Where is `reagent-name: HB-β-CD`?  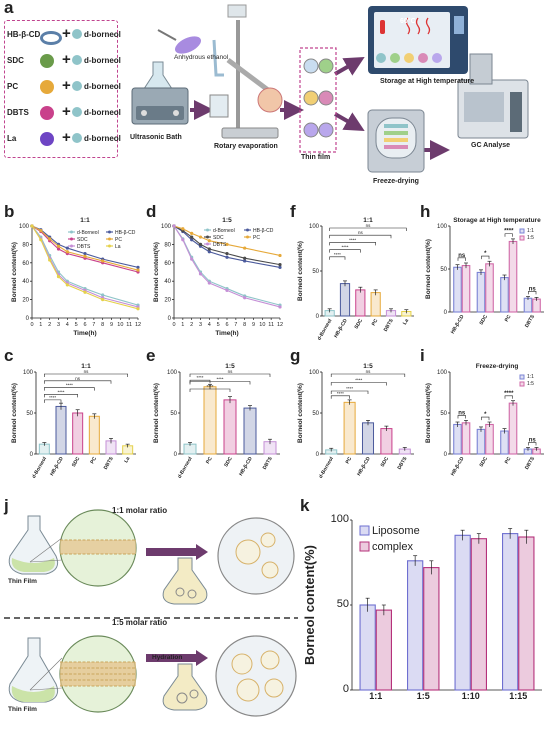
reagent-name: HB-β-CD is located at coordinates (24, 34).